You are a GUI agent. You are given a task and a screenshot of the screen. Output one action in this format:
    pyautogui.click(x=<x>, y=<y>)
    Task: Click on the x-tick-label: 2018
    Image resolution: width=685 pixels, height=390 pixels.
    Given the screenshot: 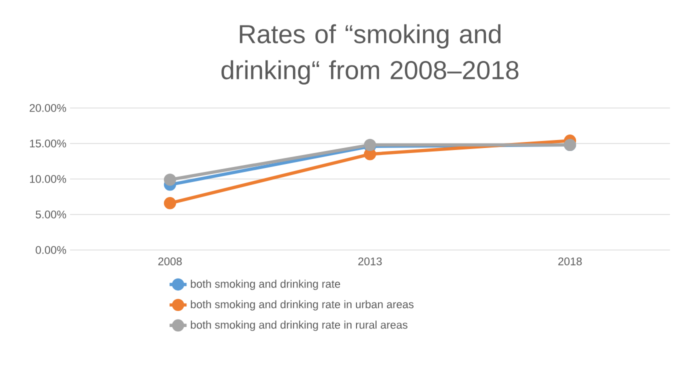 What is the action you would take?
    pyautogui.click(x=570, y=262)
    